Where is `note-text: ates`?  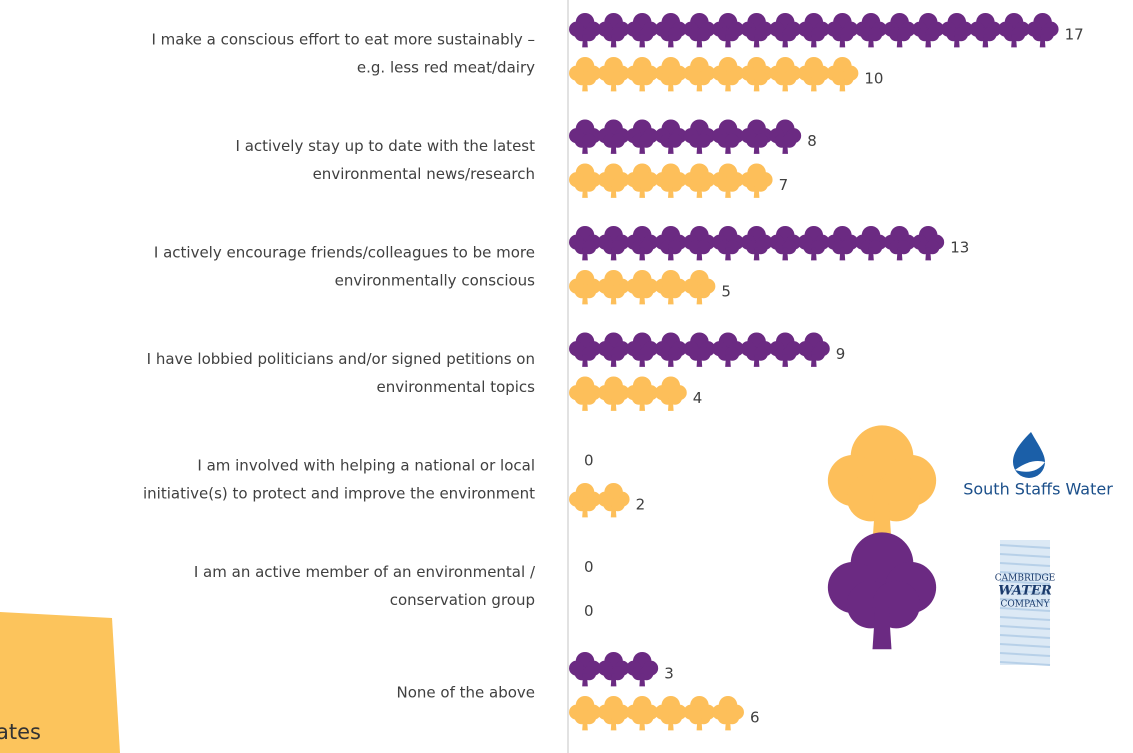 note-text: ates is located at coordinates (20, 732).